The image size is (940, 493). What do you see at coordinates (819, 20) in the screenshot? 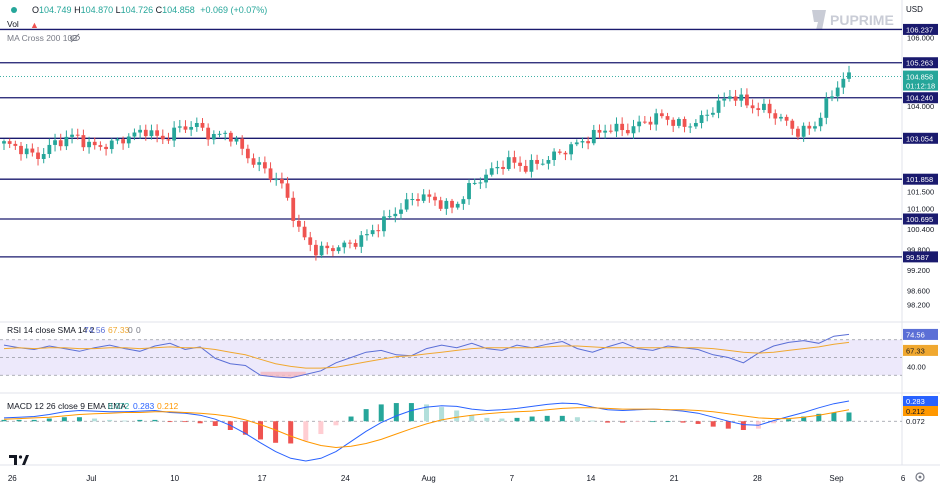
I see `brand-mark-icon` at bounding box center [819, 20].